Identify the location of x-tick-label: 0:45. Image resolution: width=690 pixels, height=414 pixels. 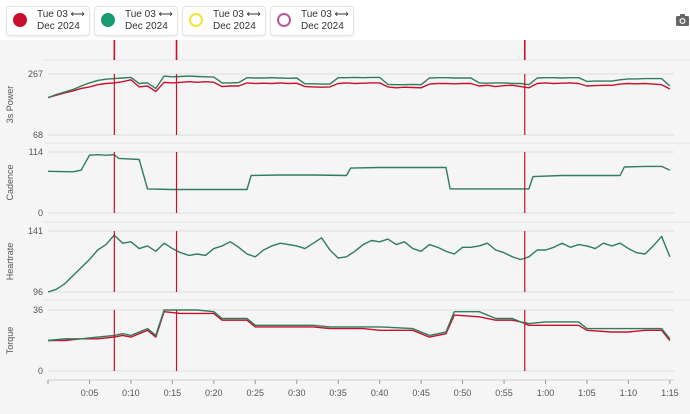
(421, 393).